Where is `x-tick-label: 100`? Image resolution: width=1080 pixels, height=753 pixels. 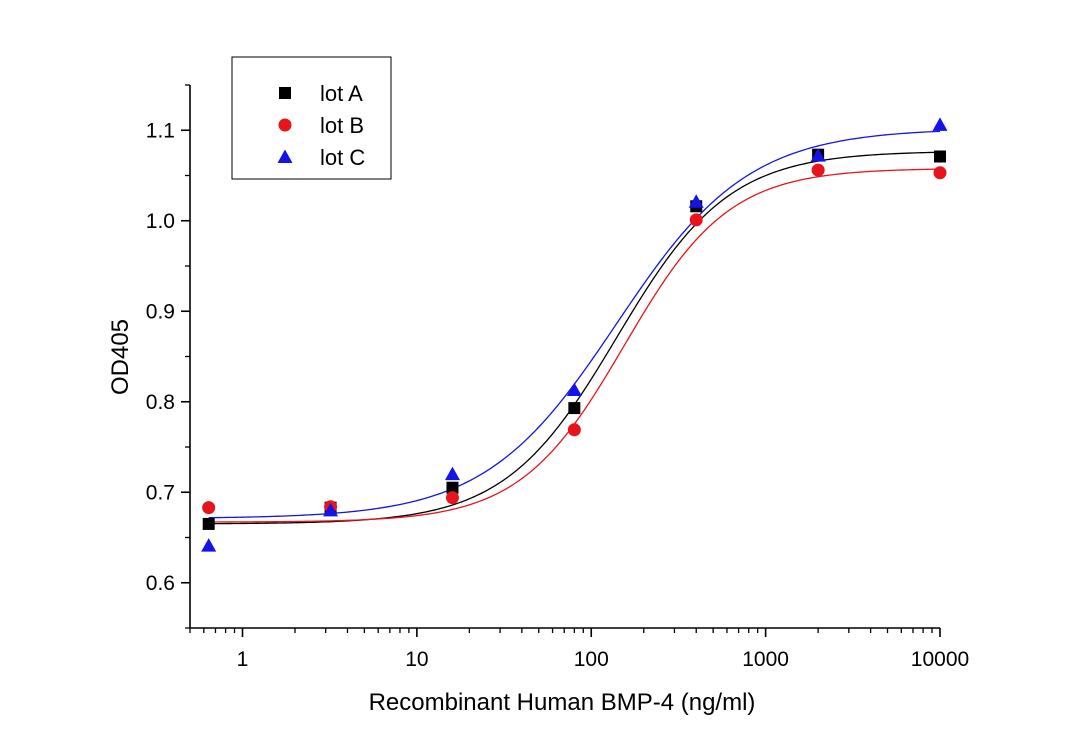
x-tick-label: 100 is located at coordinates (591, 659).